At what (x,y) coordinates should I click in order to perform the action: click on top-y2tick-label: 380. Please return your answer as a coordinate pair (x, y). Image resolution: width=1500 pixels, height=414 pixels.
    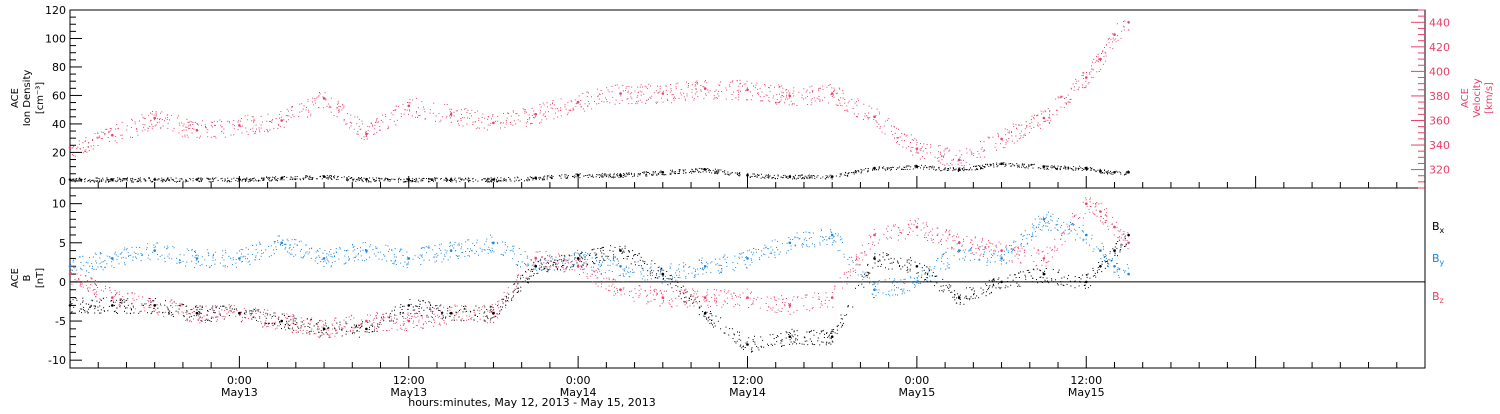
    Looking at the image, I should click on (1439, 96).